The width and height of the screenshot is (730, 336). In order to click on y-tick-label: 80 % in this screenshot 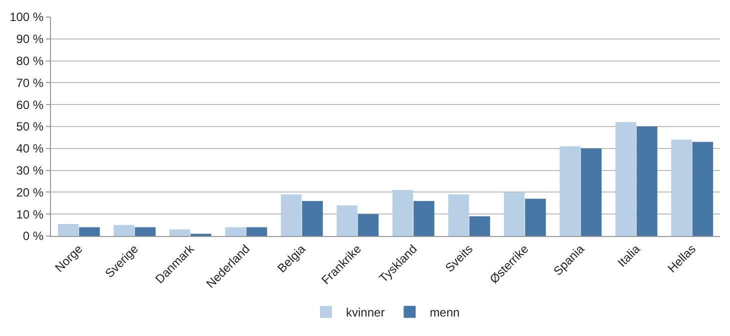, I will do `click(30, 61)`.